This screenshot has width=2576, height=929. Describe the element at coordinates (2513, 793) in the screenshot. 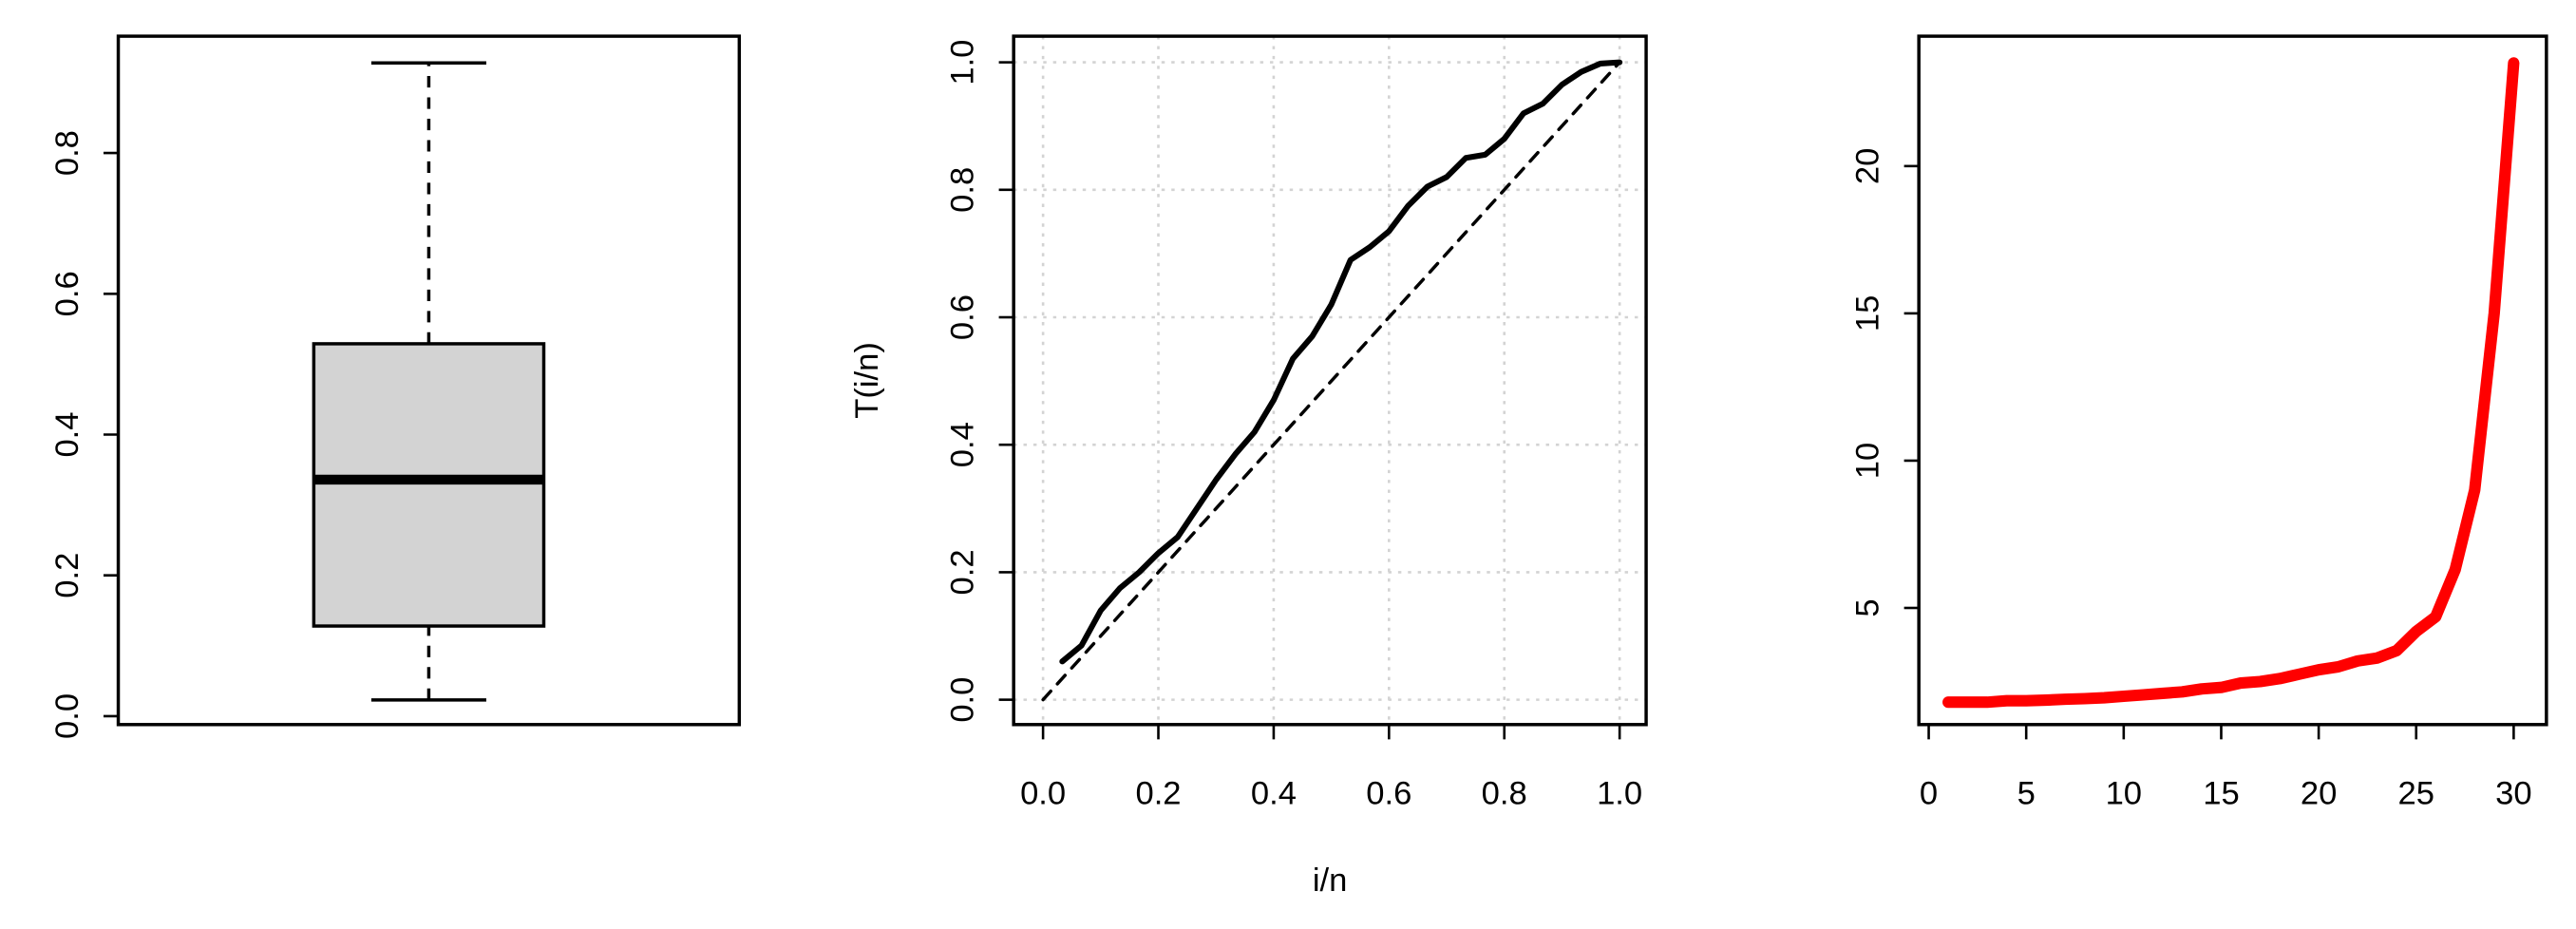

I see `x-tick-label: 30` at that location.